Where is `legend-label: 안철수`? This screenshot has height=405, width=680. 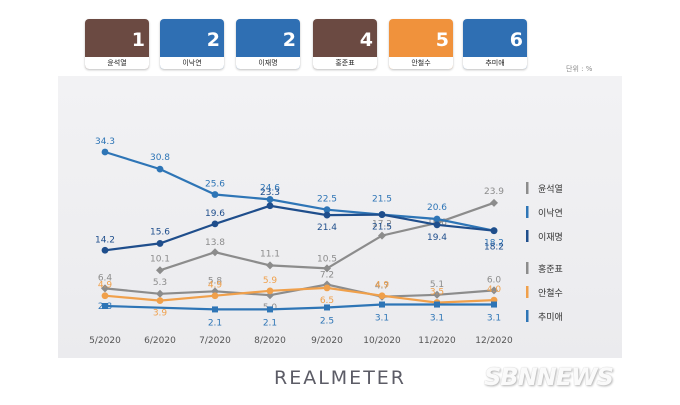
legend-label: 안철수 is located at coordinates (550, 293).